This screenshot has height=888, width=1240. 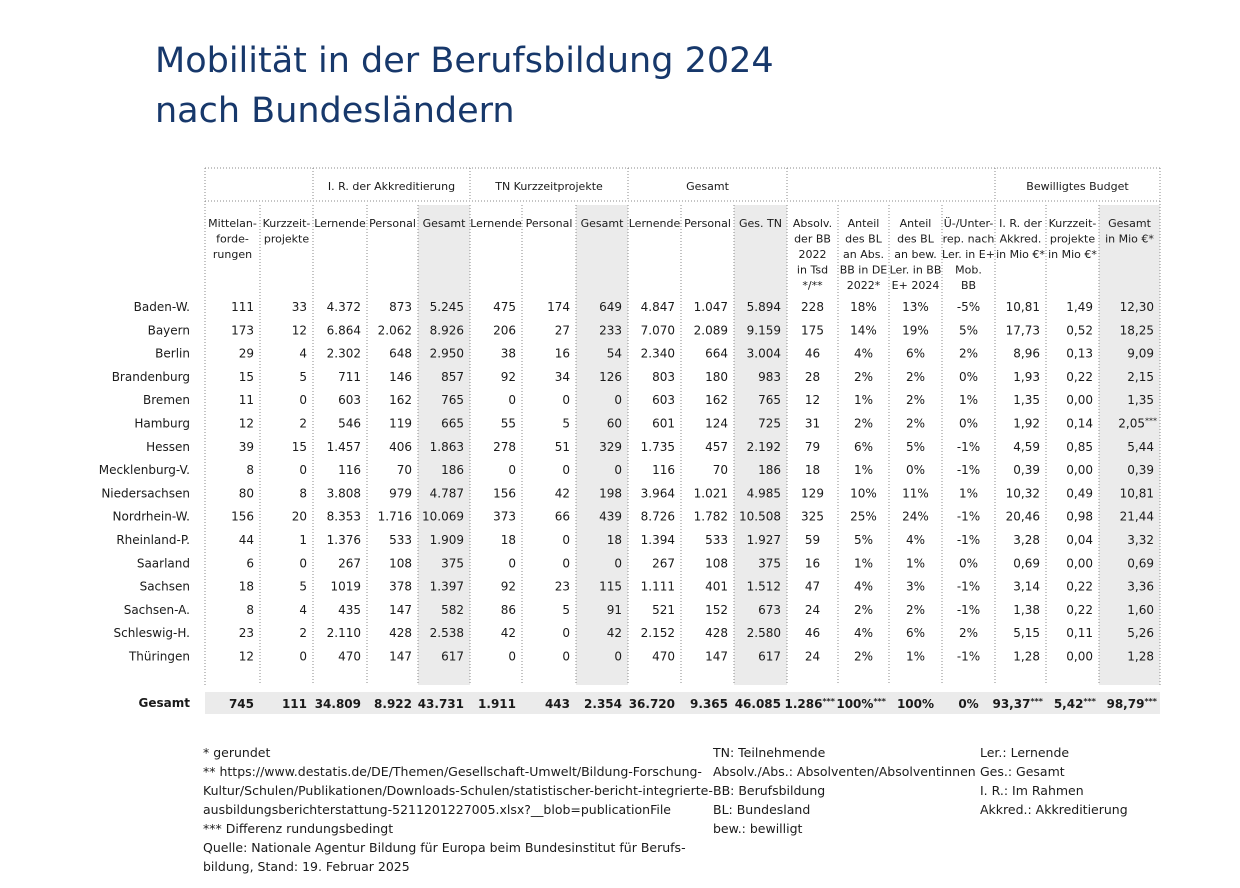 What do you see at coordinates (1140, 377) in the screenshot?
I see `cell: 2,15` at bounding box center [1140, 377].